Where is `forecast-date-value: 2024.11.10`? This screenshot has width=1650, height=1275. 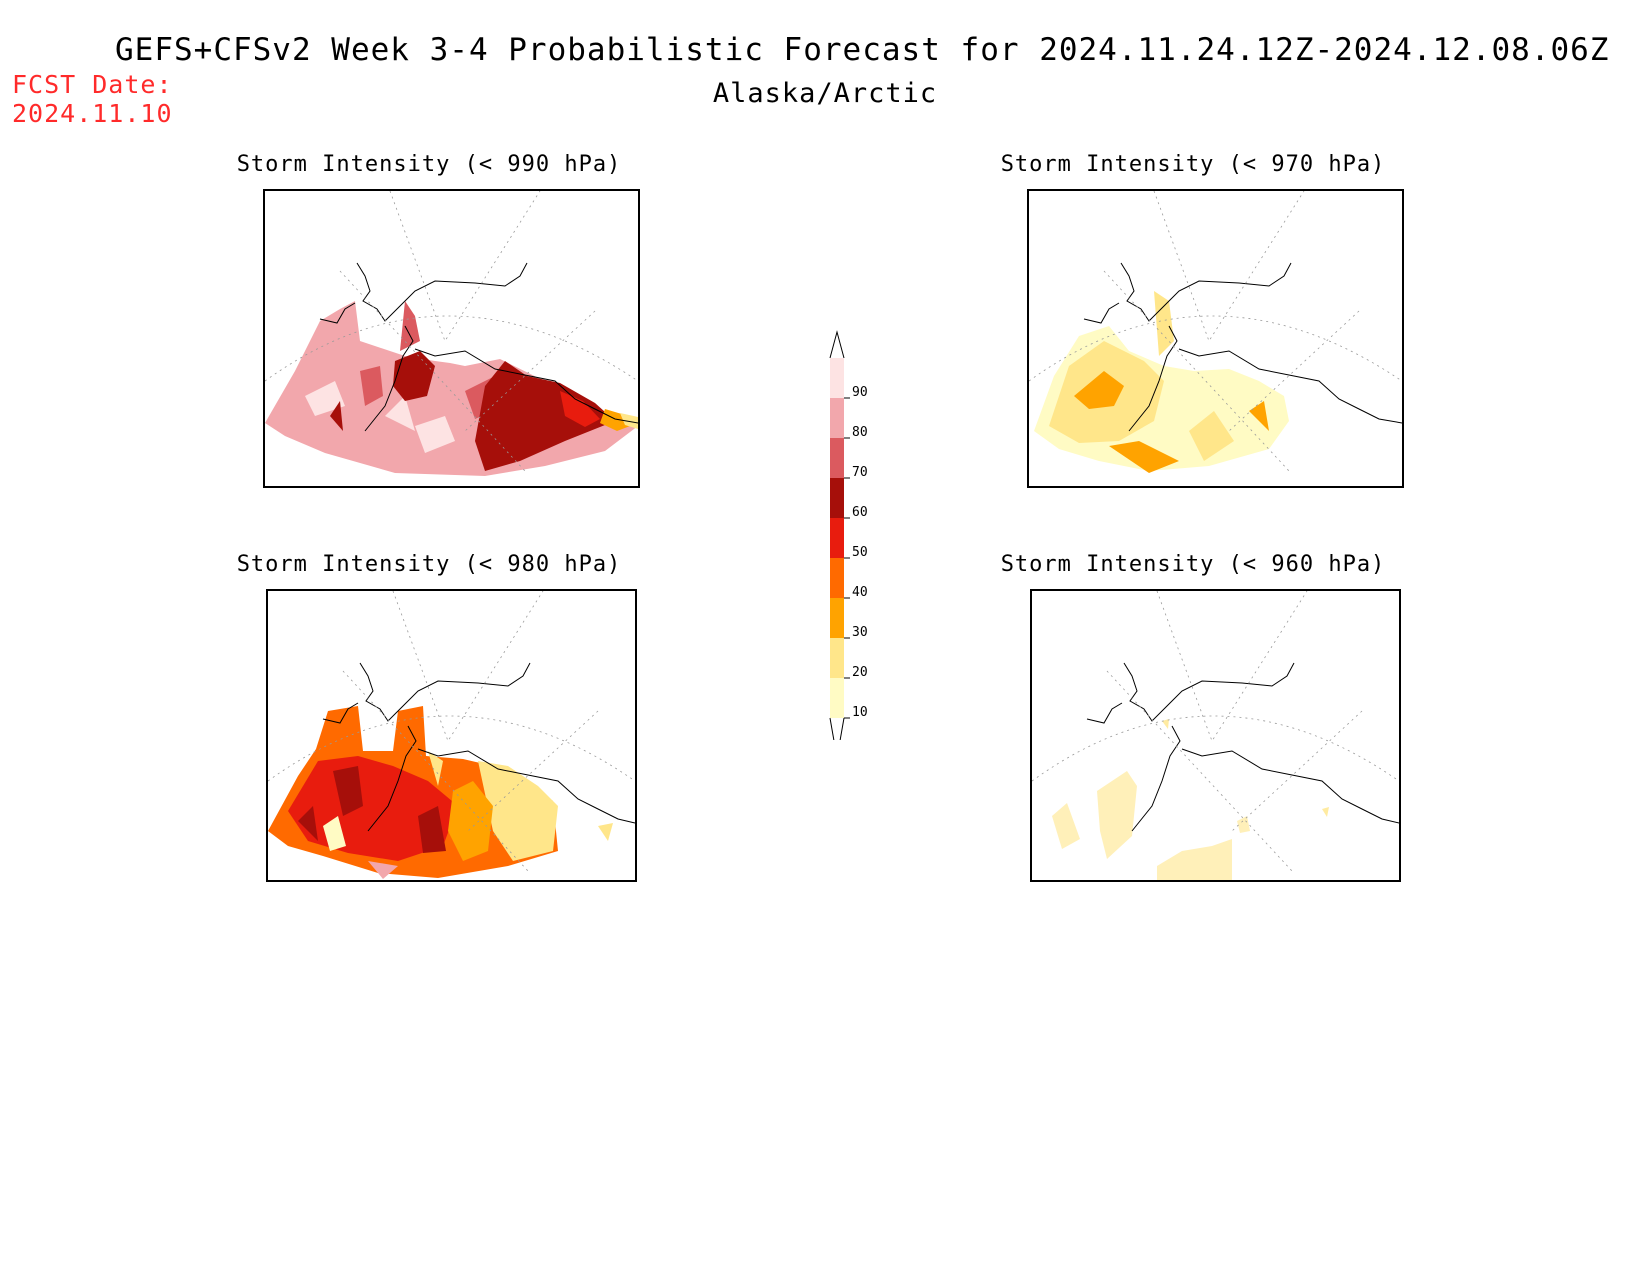 forecast-date-value: 2024.11.10 is located at coordinates (92, 113).